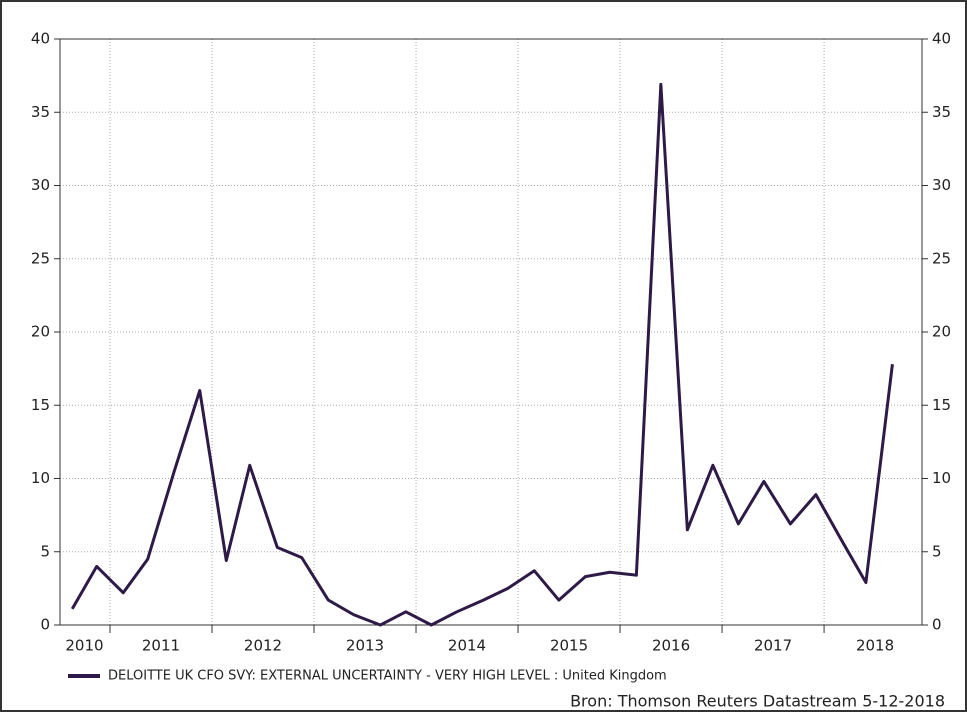  I want to click on y-tick-label: 25, so click(40, 258).